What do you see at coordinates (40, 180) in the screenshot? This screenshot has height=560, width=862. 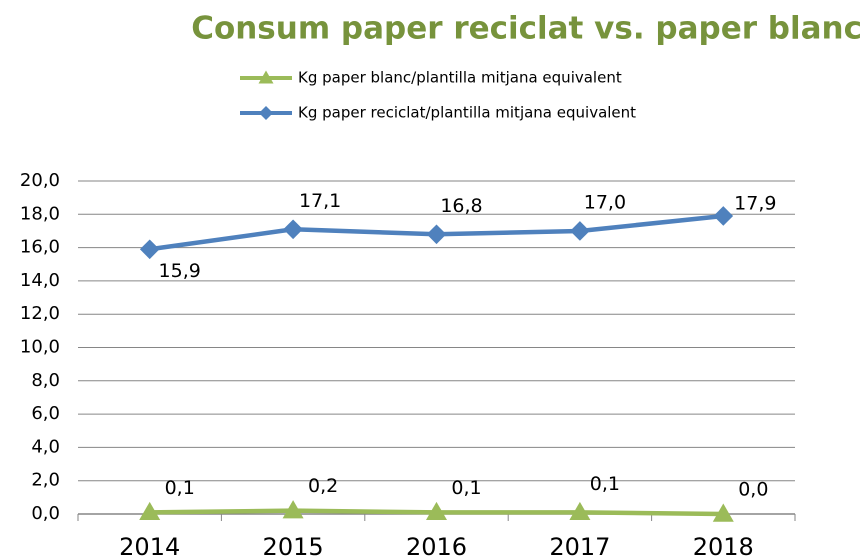 I see `y-tick-label: 20,0` at bounding box center [40, 180].